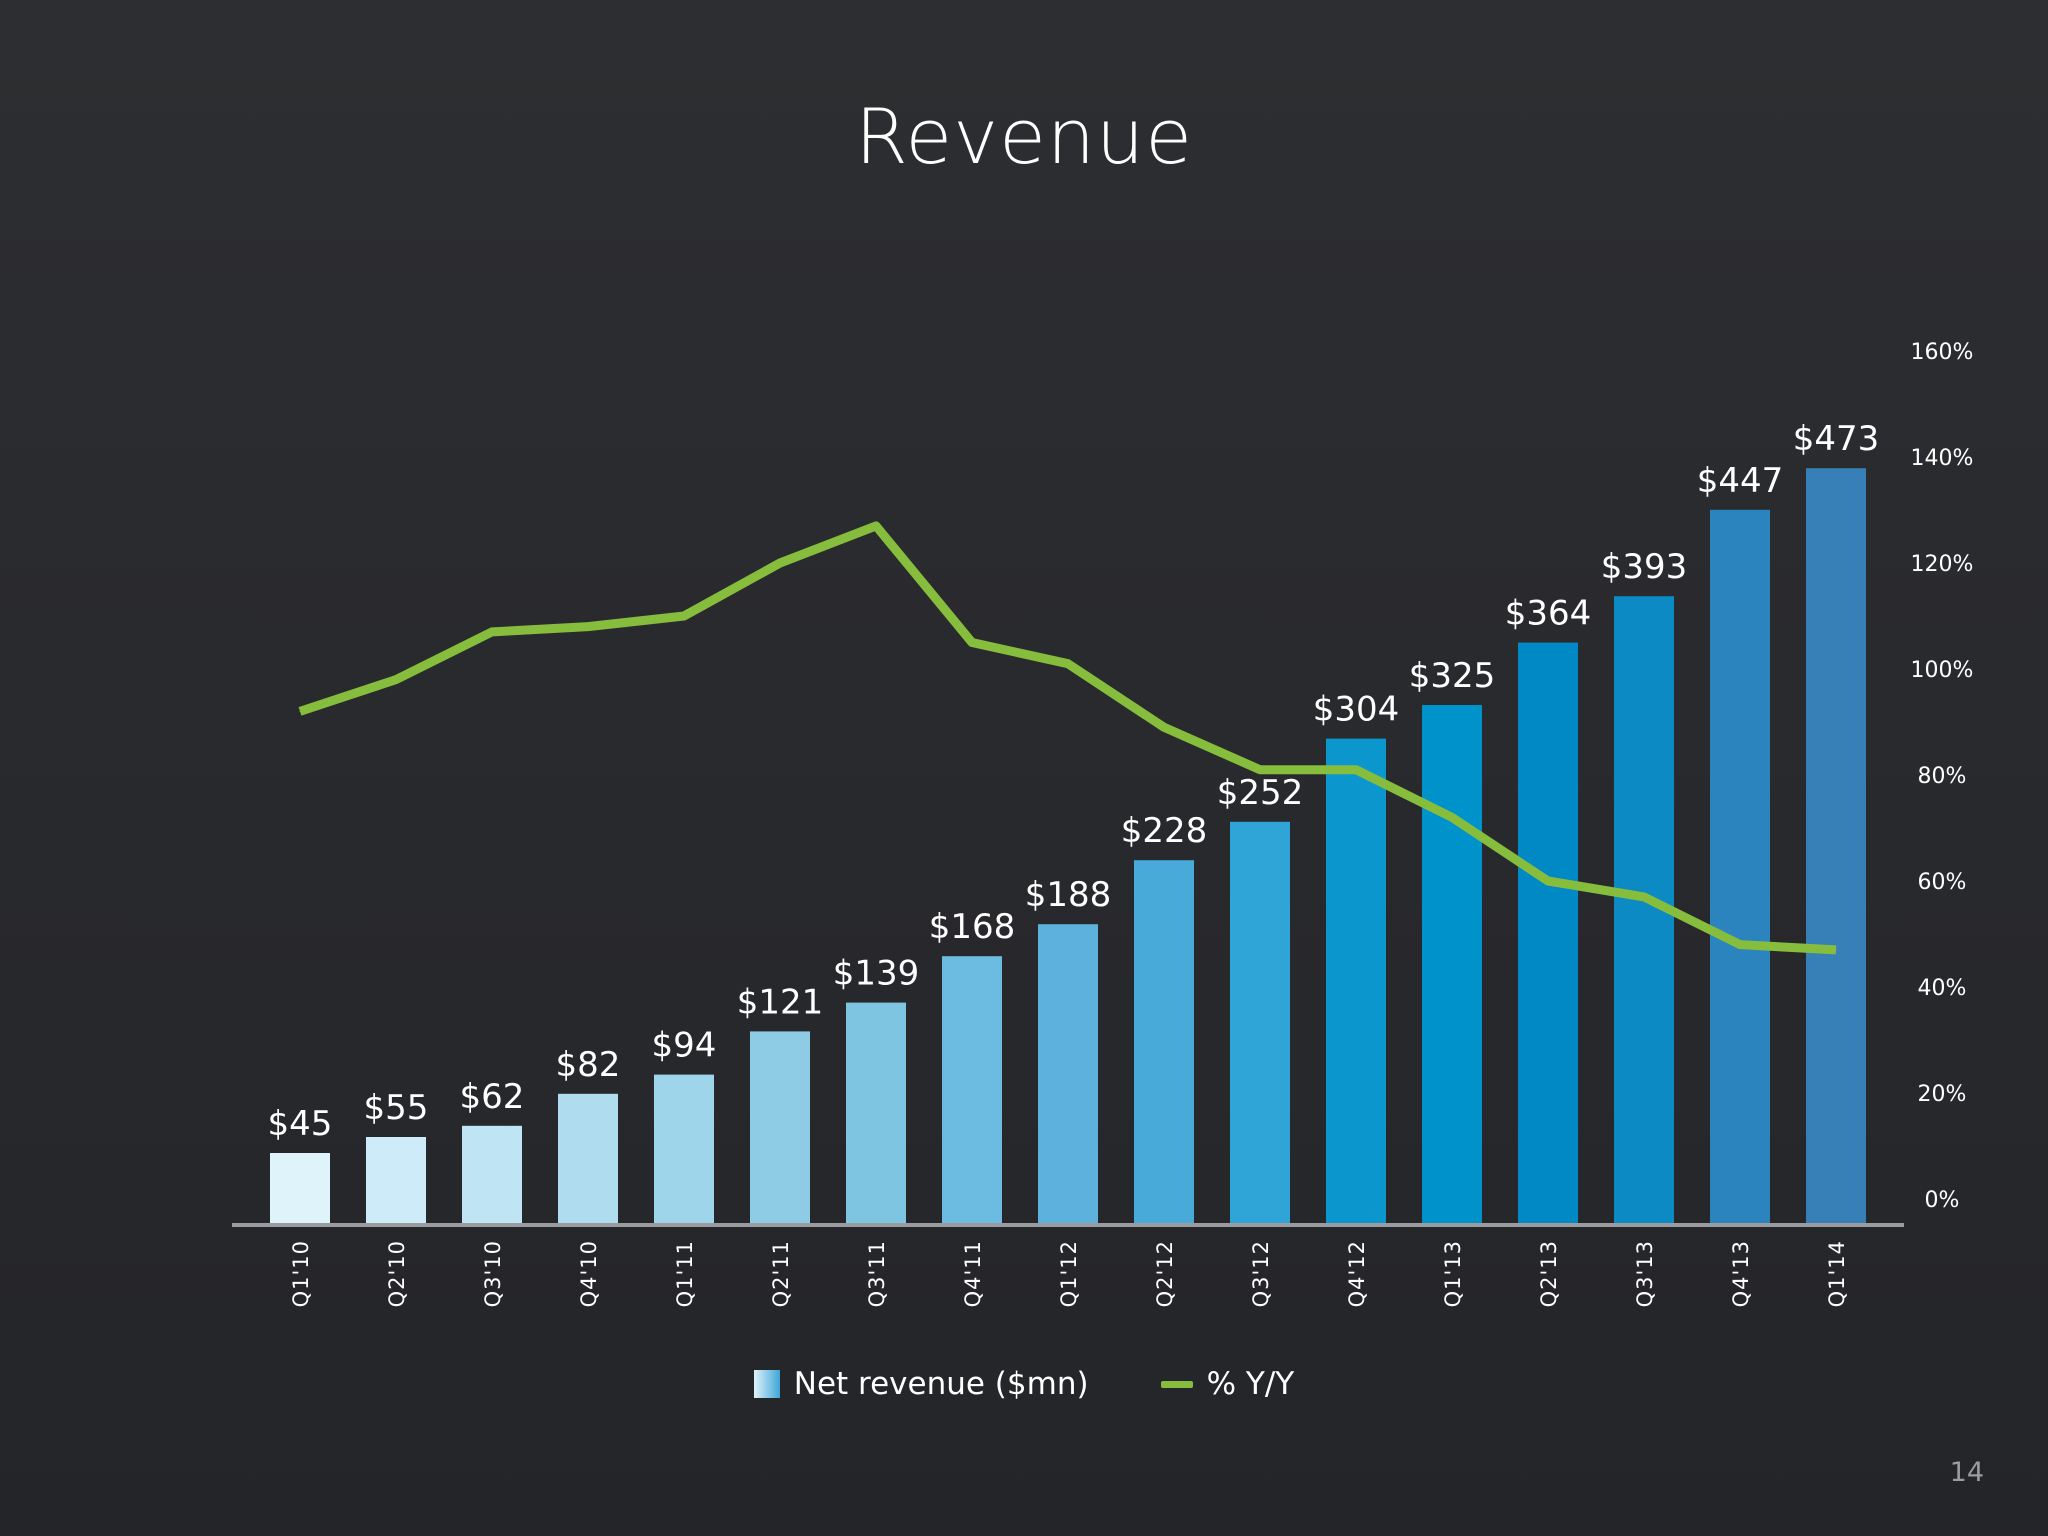 The image size is (2048, 1536). I want to click on category-label: Q1'10, so click(301, 1273).